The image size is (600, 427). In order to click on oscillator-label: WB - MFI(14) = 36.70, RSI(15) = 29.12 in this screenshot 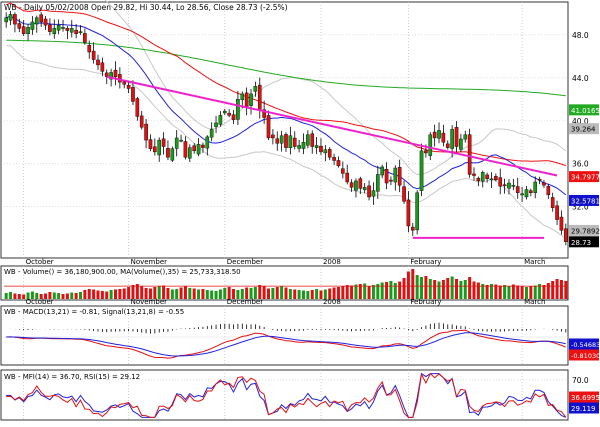, I will do `click(72, 377)`.